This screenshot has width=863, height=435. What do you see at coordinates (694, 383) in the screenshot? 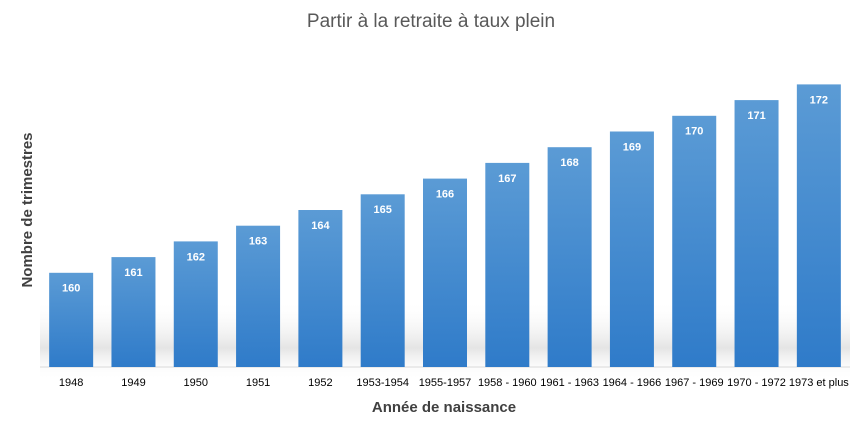
I see `x-tick-label: 1967 - 1969` at bounding box center [694, 383].